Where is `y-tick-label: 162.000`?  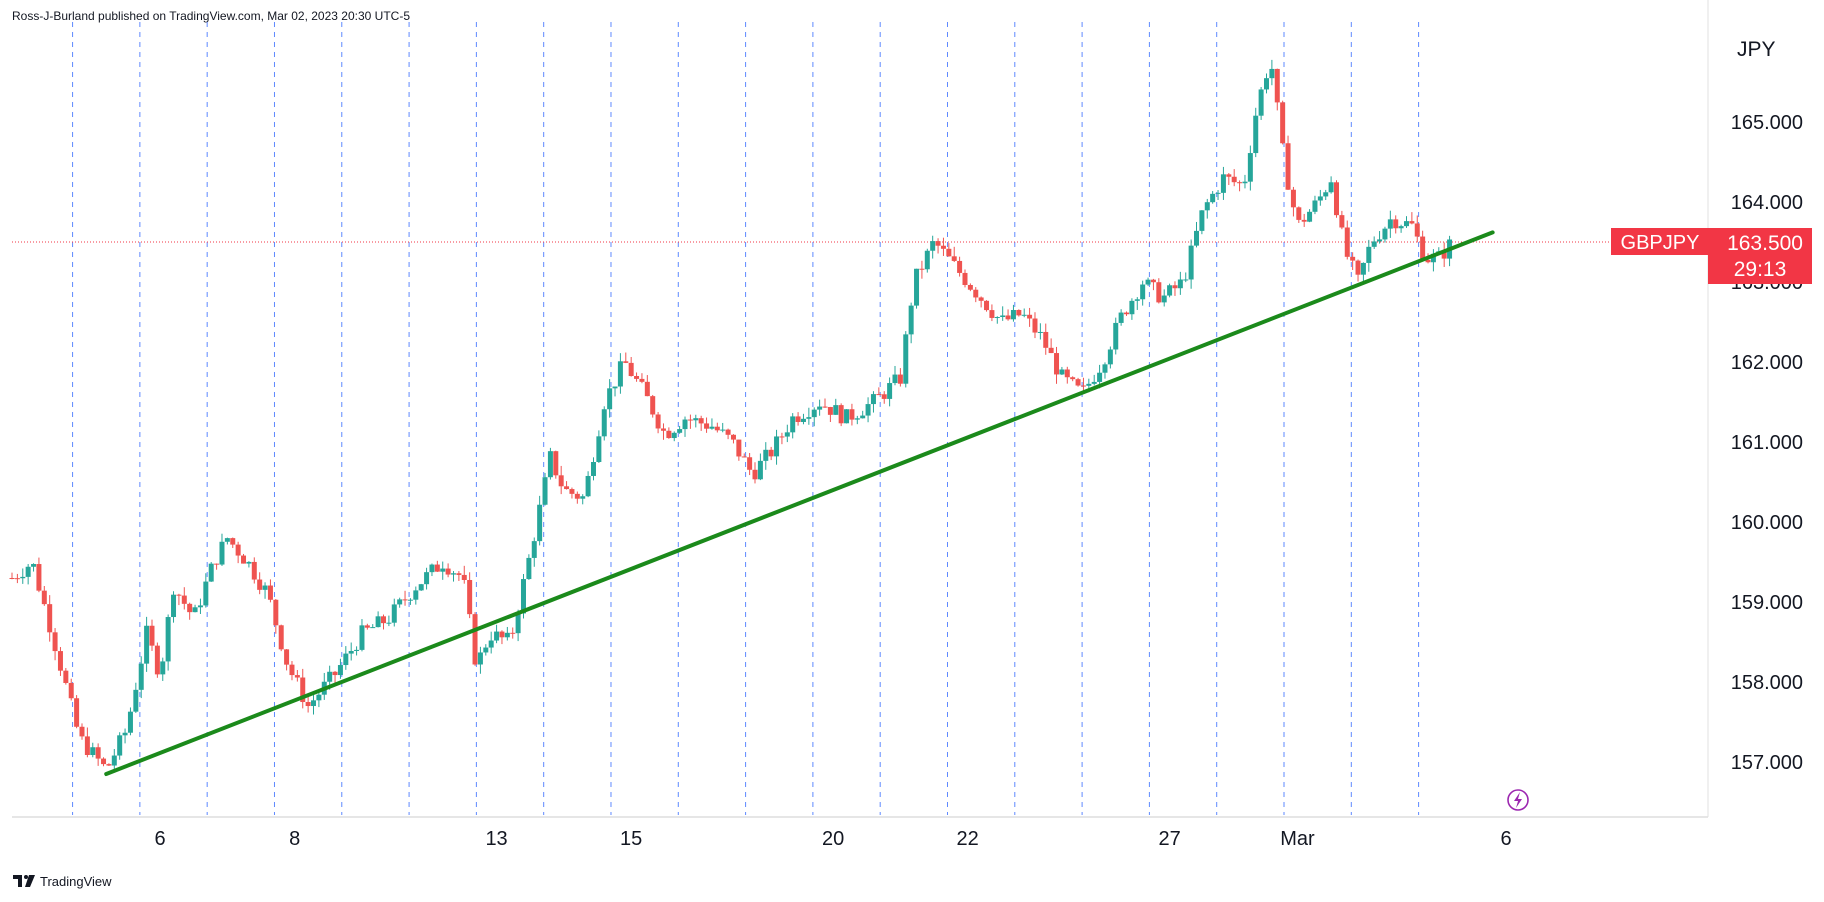
y-tick-label: 162.000 is located at coordinates (1767, 363).